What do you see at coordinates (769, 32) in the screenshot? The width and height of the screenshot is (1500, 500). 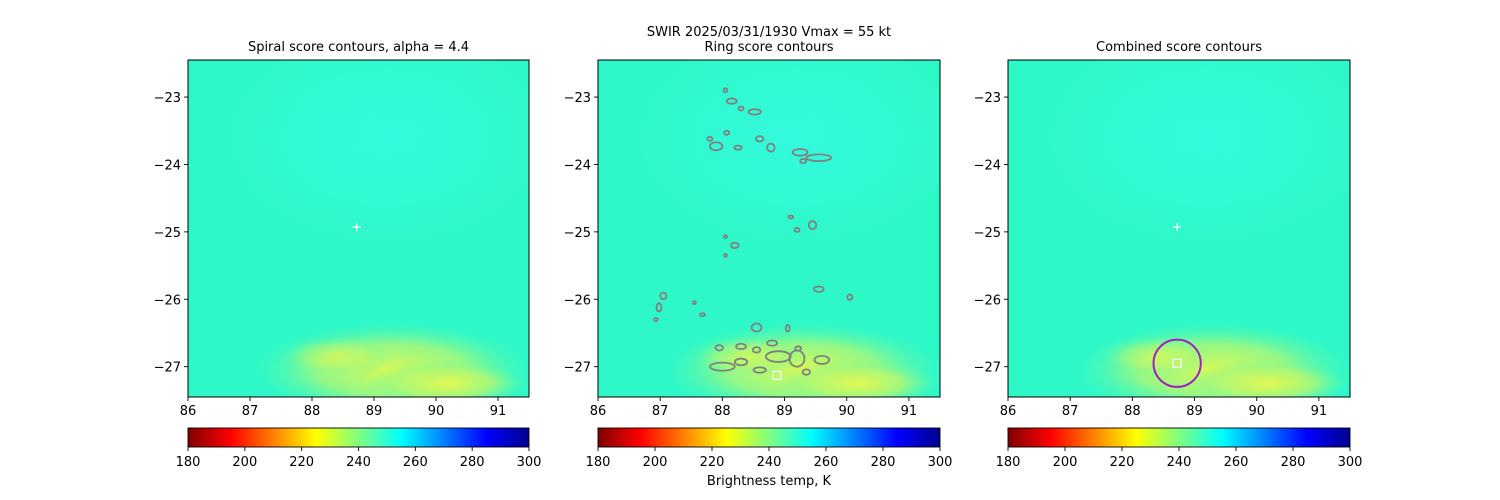 I see `figure-suptitle: SWIR 2025/03/31/1930 Vmax = 55 kt` at bounding box center [769, 32].